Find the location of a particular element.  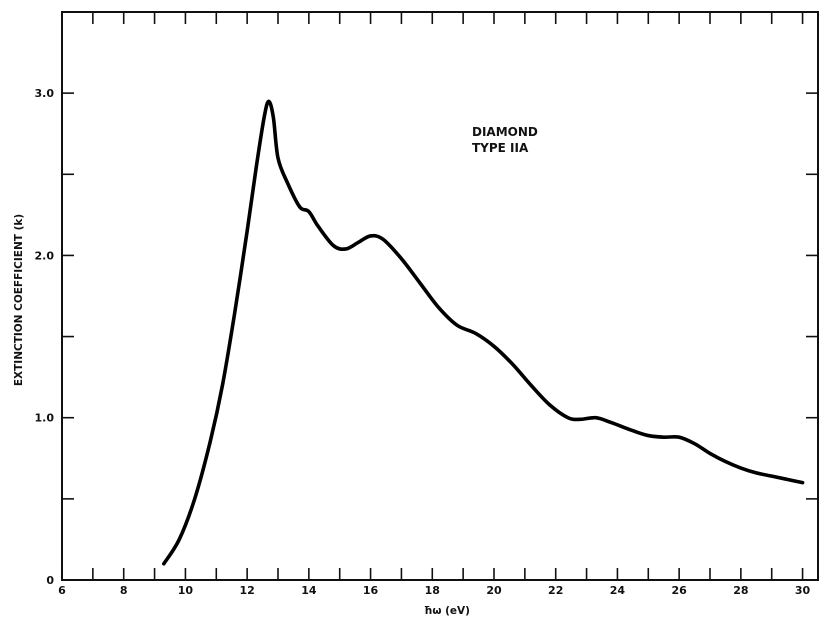

x-tick-label: 26 is located at coordinates (679, 590).